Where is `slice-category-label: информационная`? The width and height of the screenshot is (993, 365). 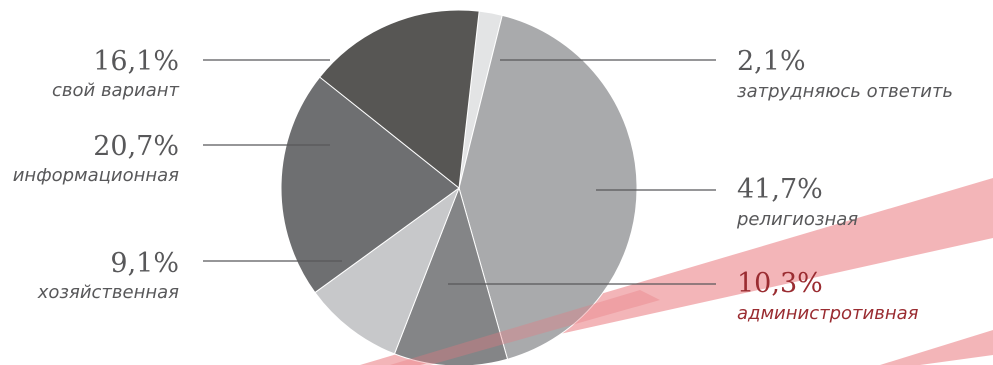 slice-category-label: информационная is located at coordinates (96, 175).